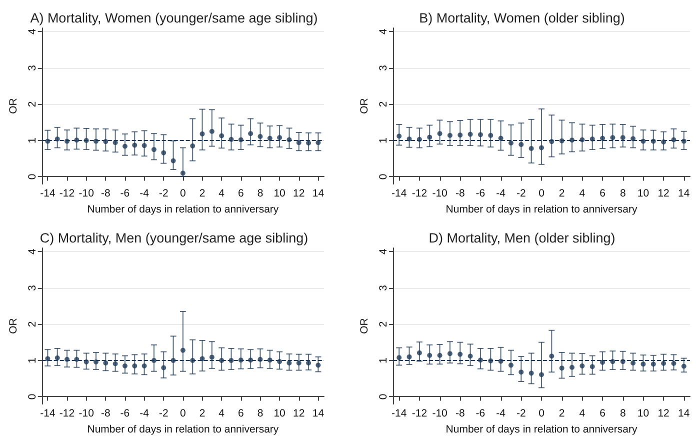 This screenshot has height=441, width=696. Describe the element at coordinates (32, 360) in the screenshot. I see `y-tick-label: 1` at that location.